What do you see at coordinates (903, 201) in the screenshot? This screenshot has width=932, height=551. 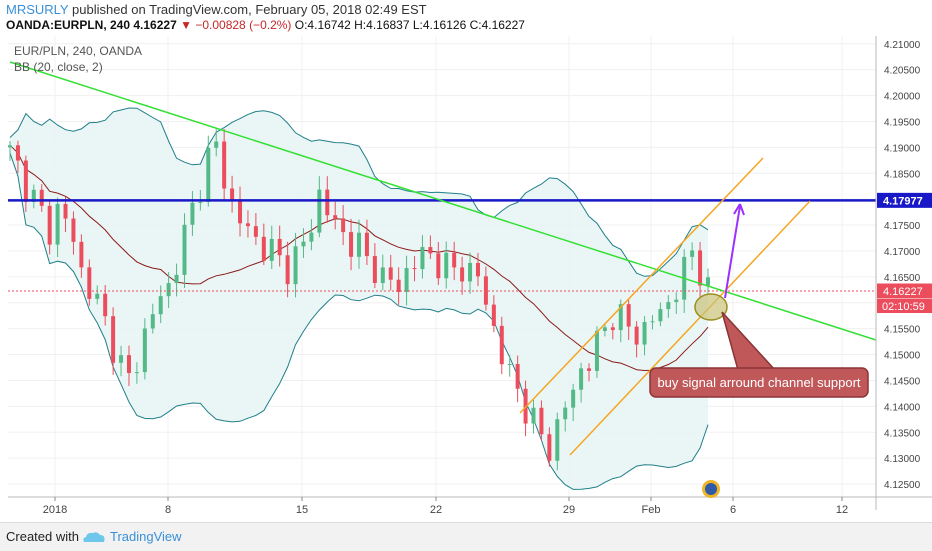 I see `resistance-price-text: 4.17977` at bounding box center [903, 201].